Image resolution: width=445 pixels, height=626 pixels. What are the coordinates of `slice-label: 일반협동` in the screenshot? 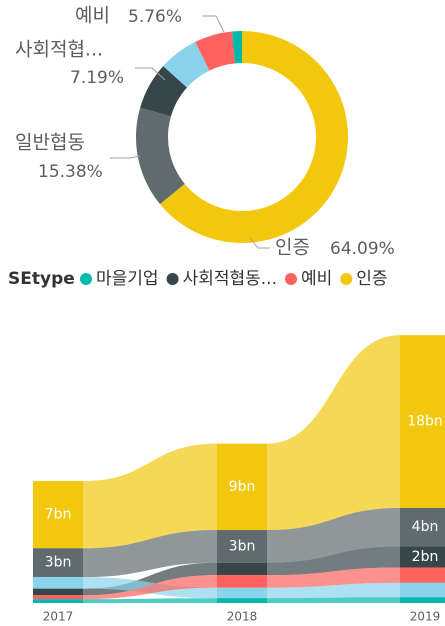 It's located at (50, 143).